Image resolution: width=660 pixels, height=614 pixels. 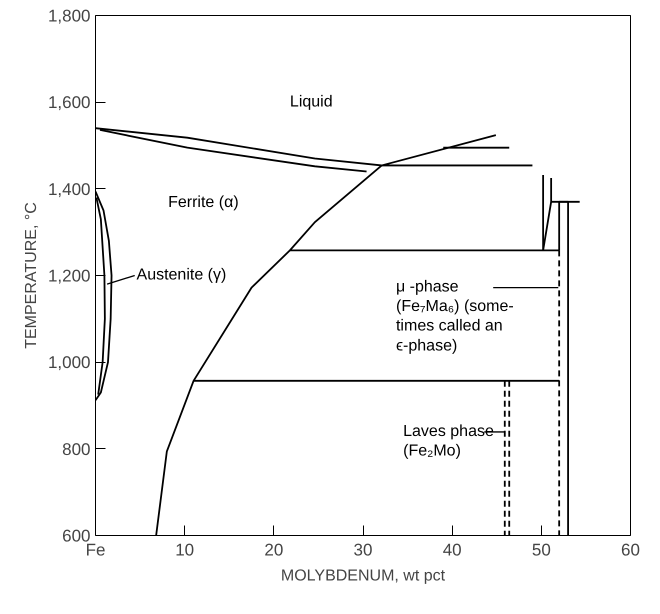 What do you see at coordinates (69, 102) in the screenshot?
I see `y-tick-label: 1,600` at bounding box center [69, 102].